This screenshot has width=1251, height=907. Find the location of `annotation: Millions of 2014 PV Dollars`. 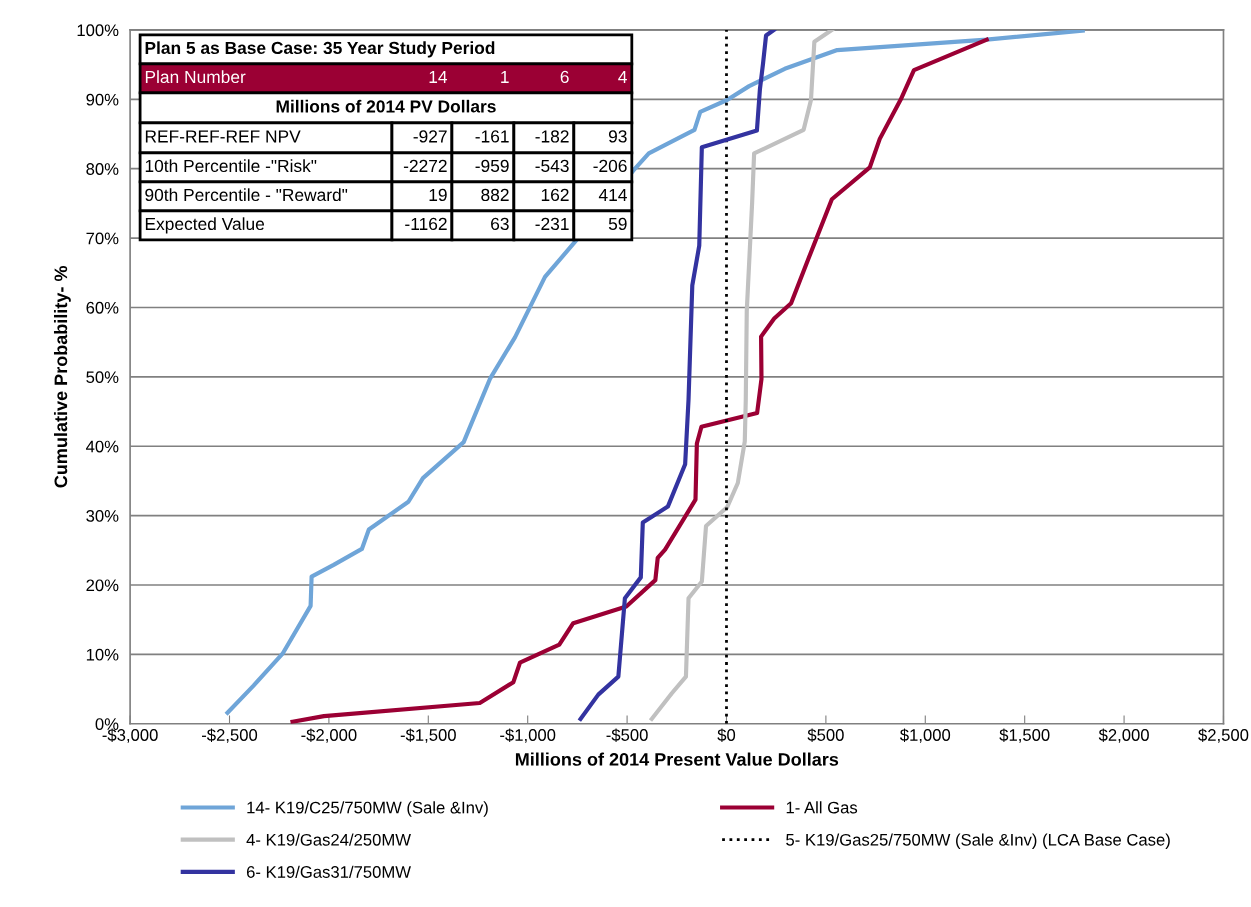

annotation: Millions of 2014 PV Dollars is located at coordinates (386, 106).